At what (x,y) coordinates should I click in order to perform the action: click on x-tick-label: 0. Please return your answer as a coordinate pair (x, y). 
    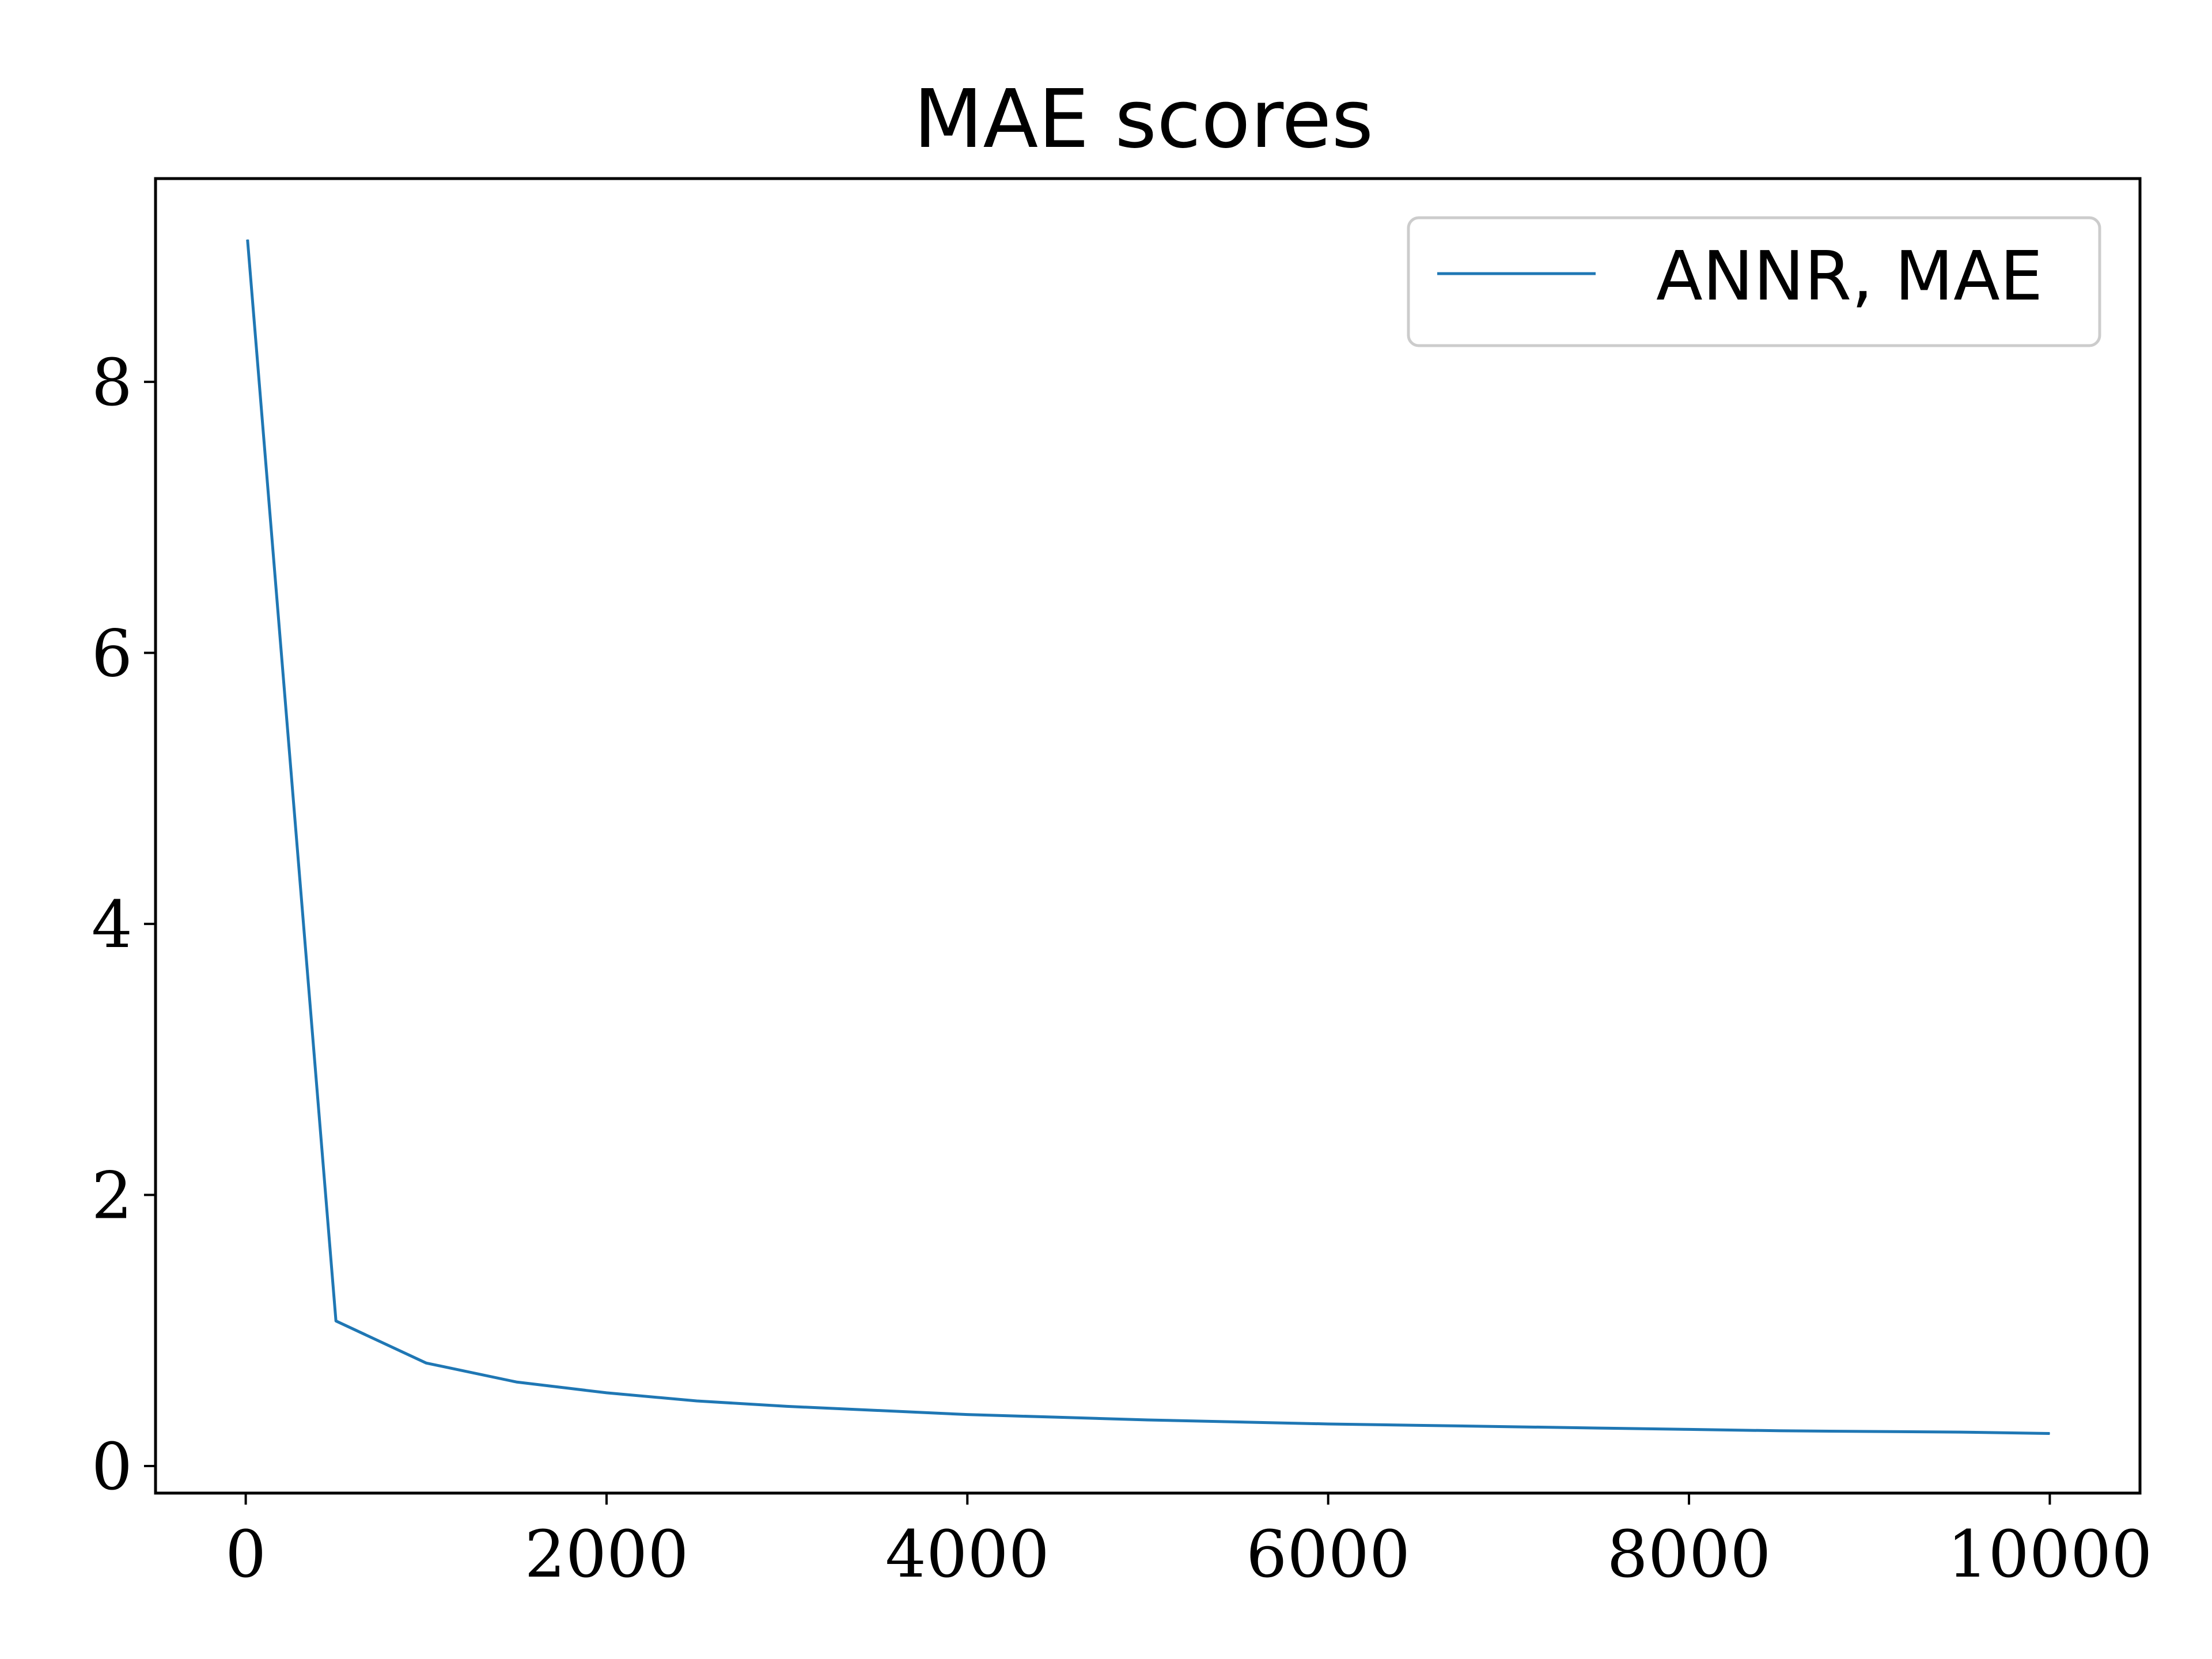
    Looking at the image, I should click on (245, 1554).